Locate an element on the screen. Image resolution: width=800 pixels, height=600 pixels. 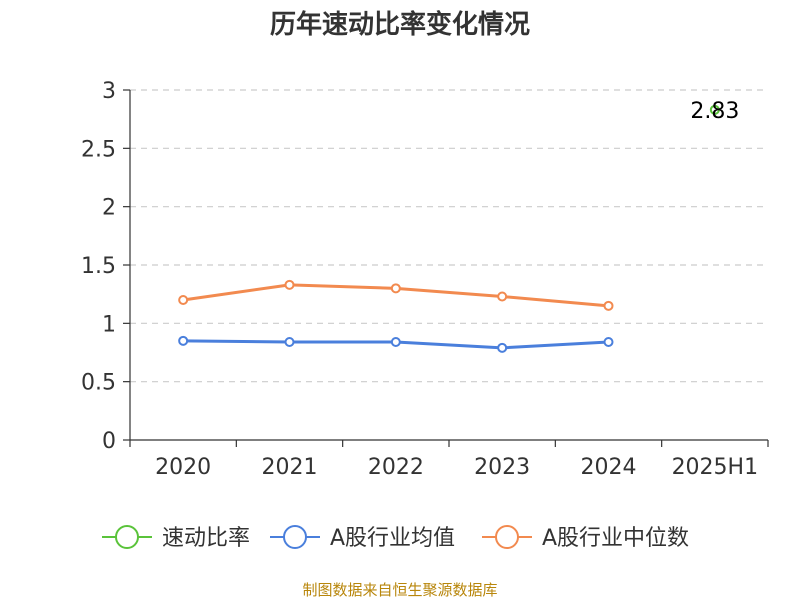
legend-item-1: A股行业均值 is located at coordinates (362, 538).